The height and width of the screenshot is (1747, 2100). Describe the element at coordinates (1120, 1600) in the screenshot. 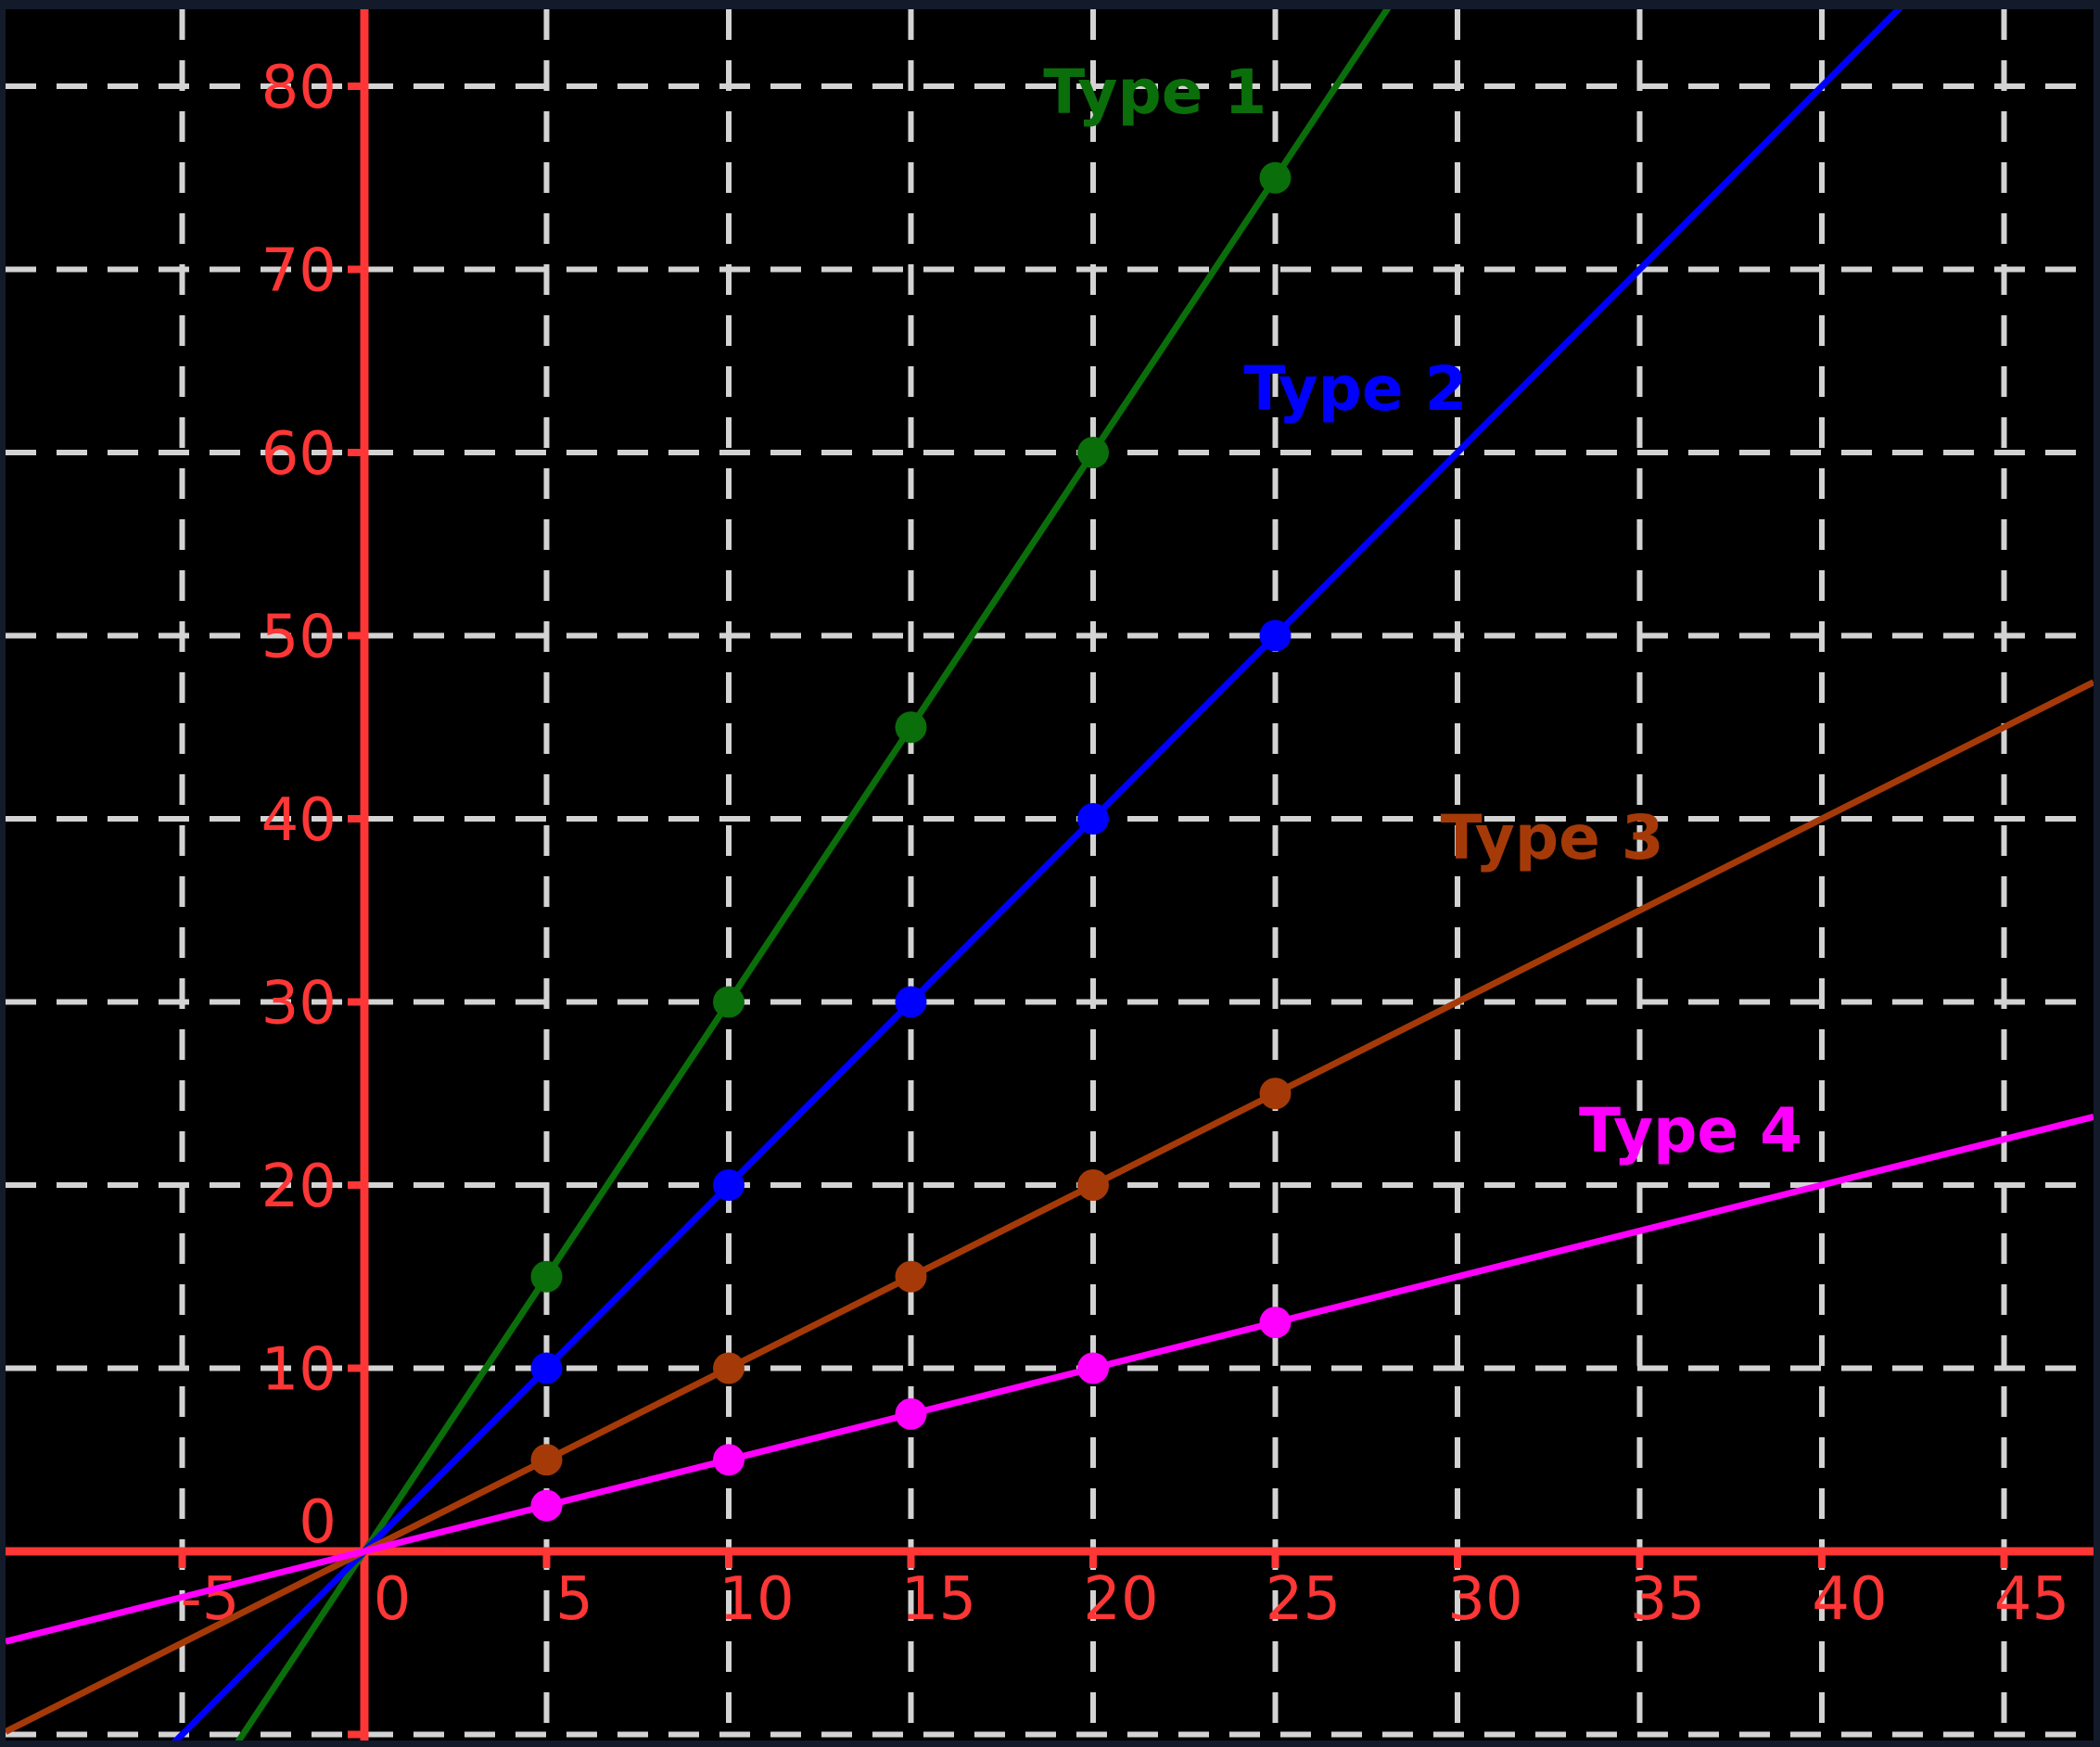

I see `x-tick-label-20: 20` at that location.